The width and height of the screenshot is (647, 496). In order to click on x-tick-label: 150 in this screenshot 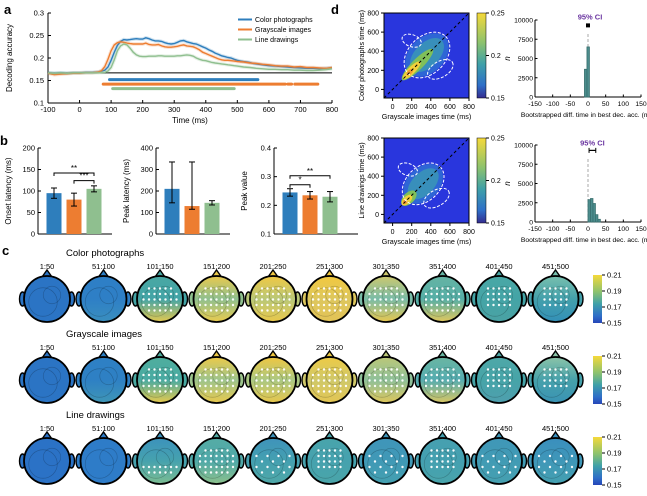, I will do `click(641, 229)`.